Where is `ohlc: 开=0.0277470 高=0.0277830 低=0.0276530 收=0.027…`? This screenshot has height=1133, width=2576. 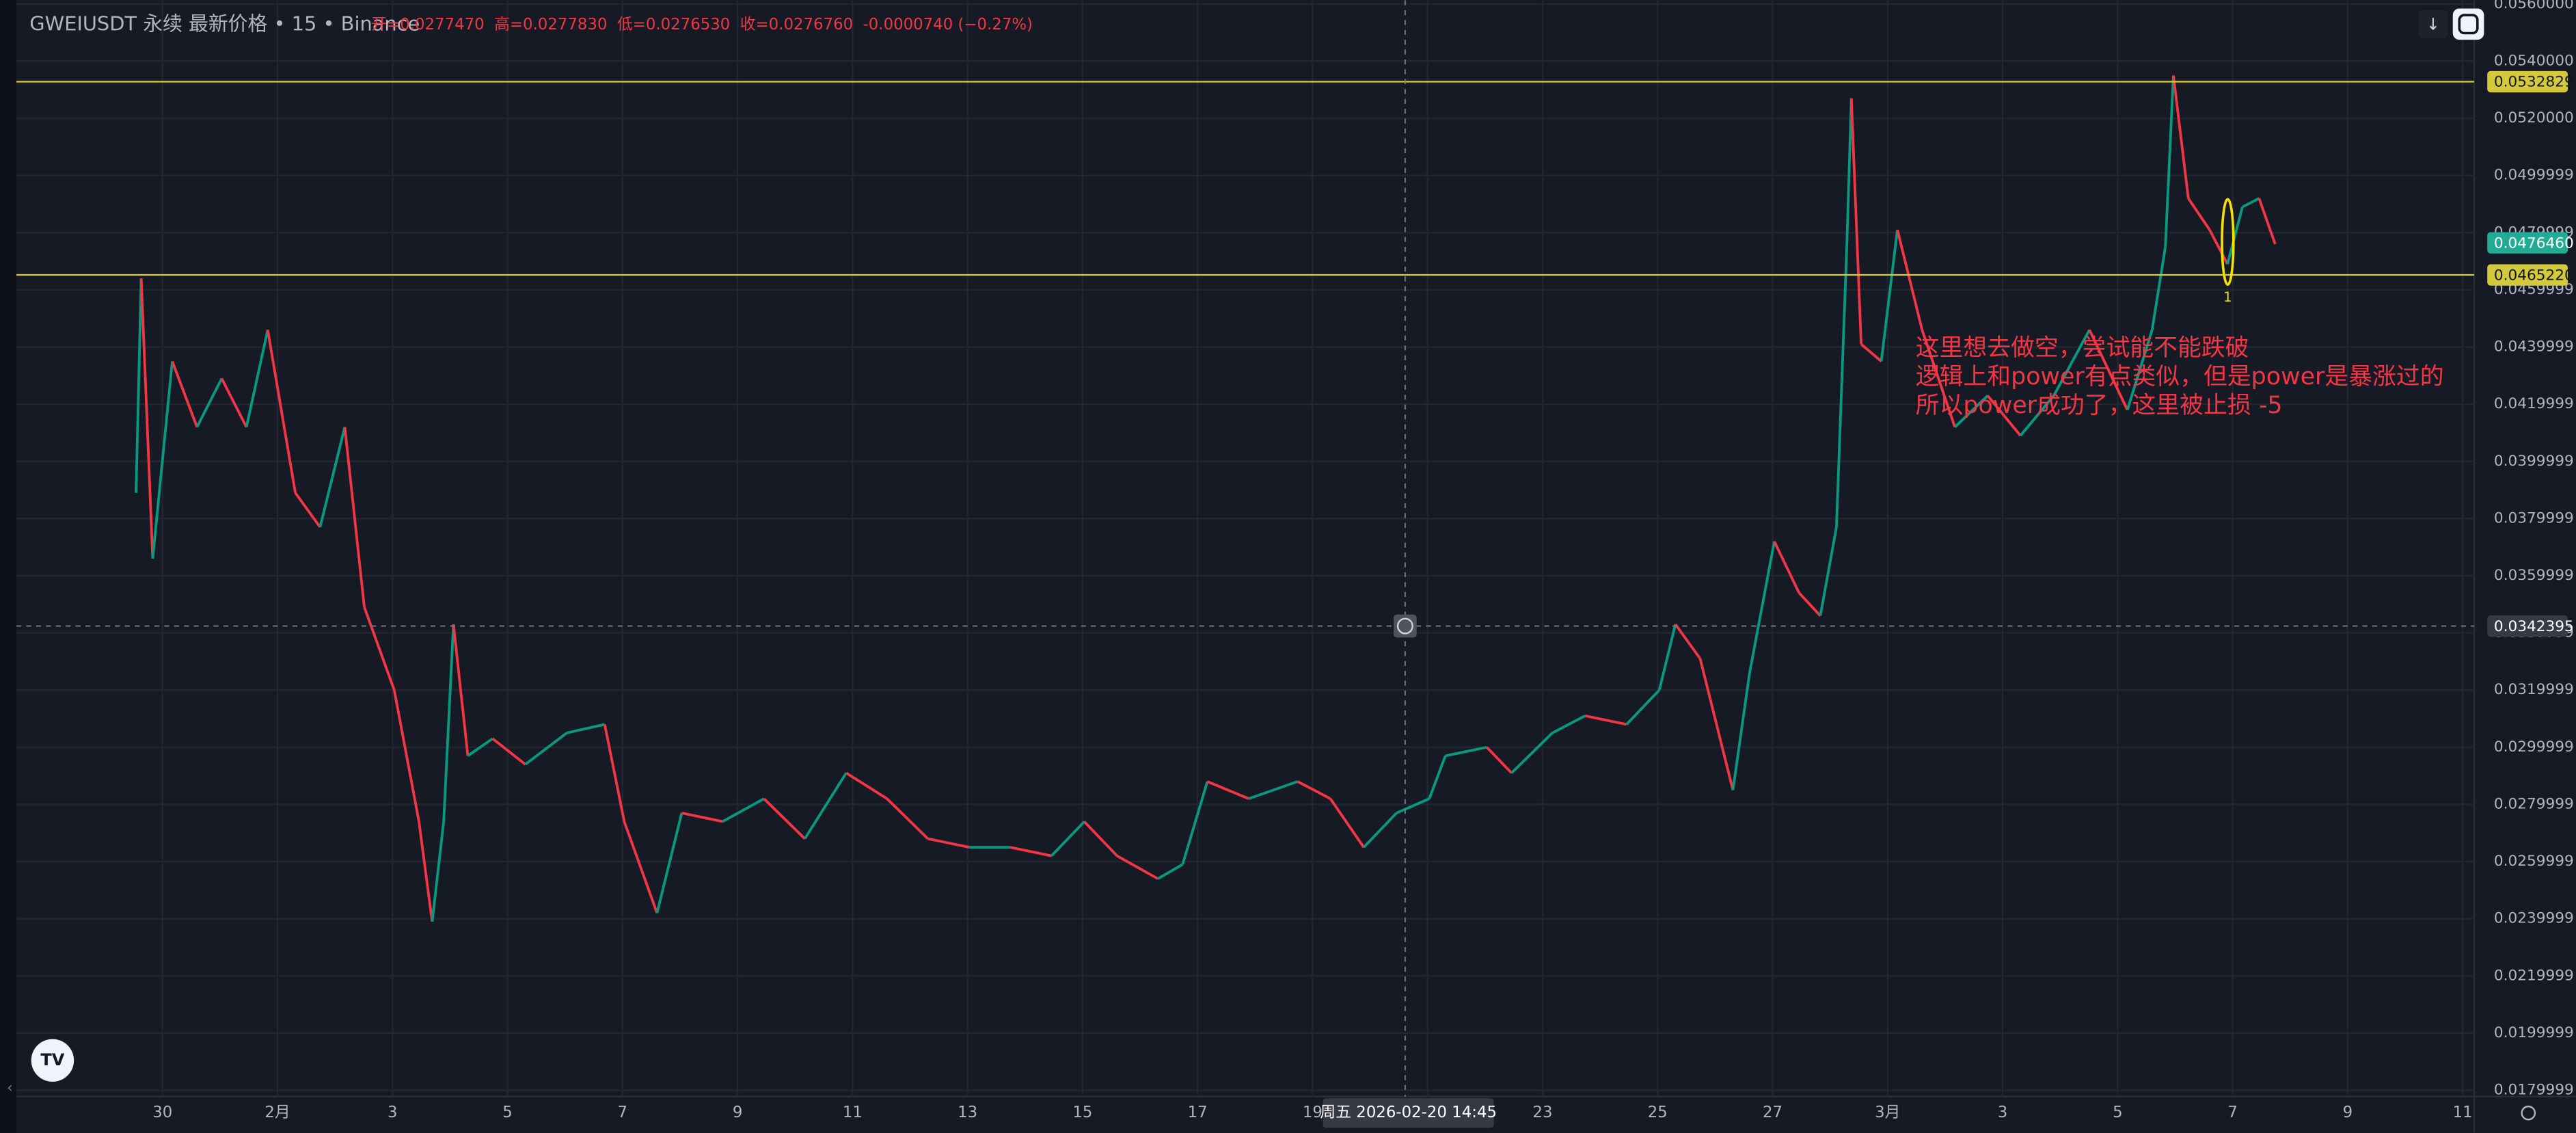 ohlc: 开=0.0277470 高=0.0277830 低=0.0276530 收=0.027… is located at coordinates (702, 25).